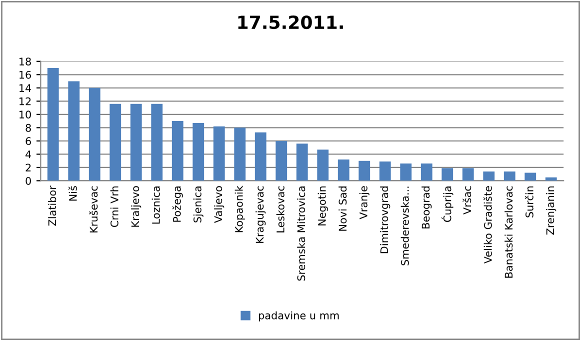 This screenshot has width=581, height=341. I want to click on y-tick-label: 6, so click(28, 141).